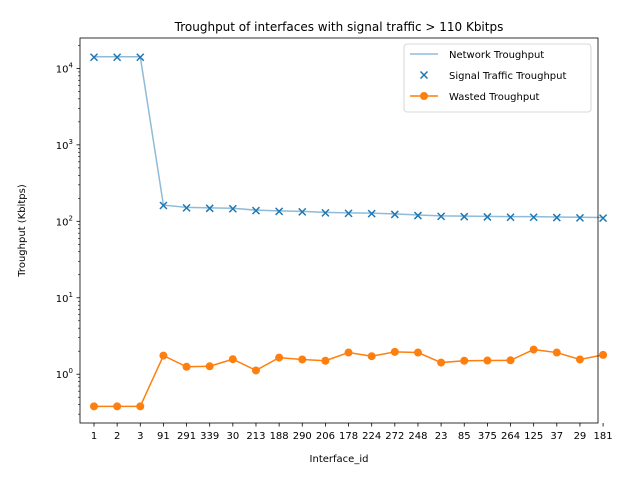 The width and height of the screenshot is (640, 480). I want to click on x-tick-label: 291, so click(186, 436).